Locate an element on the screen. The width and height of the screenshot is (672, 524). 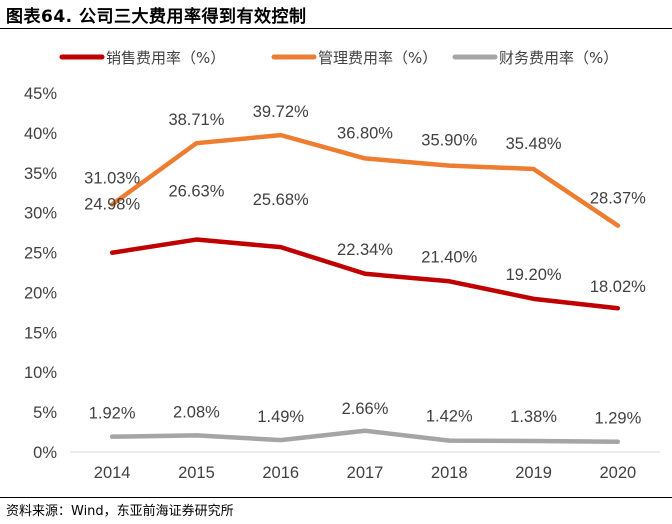
data-label: 26.63% is located at coordinates (196, 192).